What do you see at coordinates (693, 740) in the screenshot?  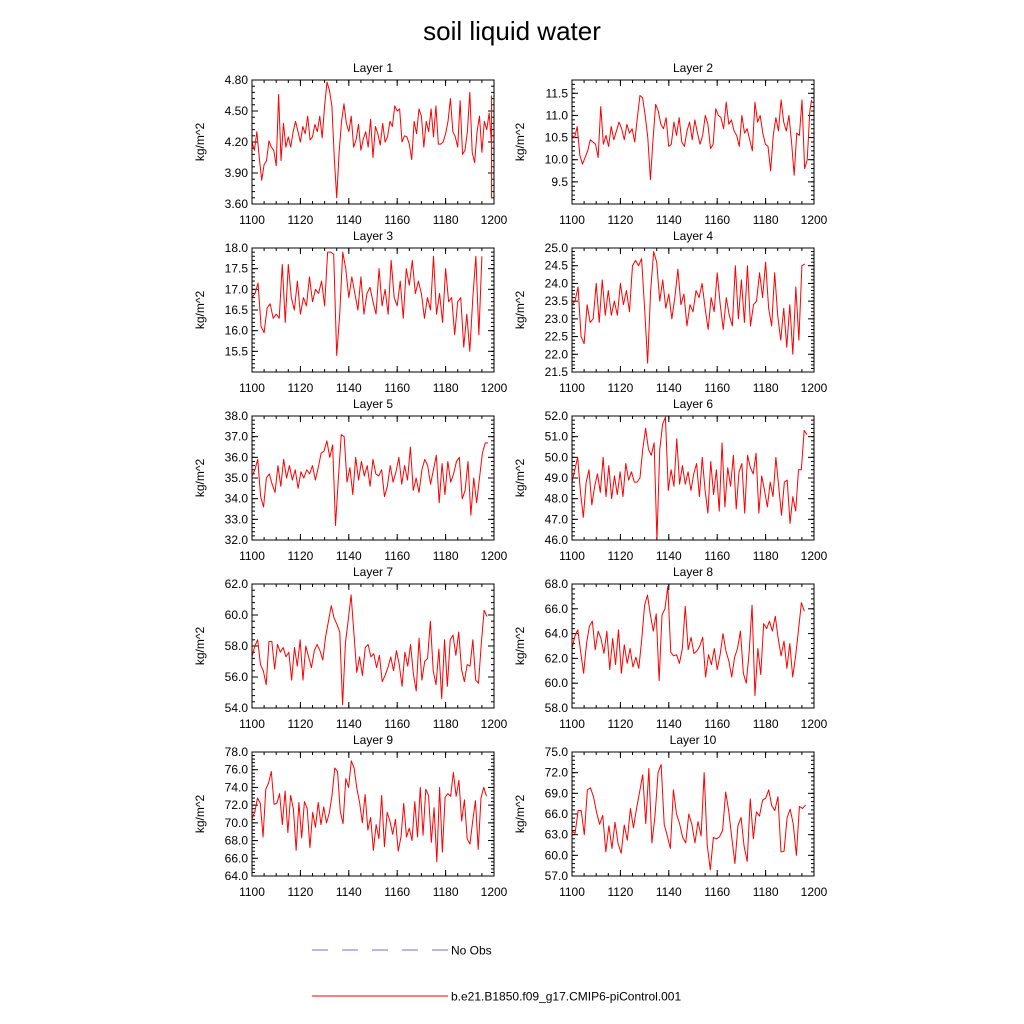 I see `panel-title: Layer 10` at bounding box center [693, 740].